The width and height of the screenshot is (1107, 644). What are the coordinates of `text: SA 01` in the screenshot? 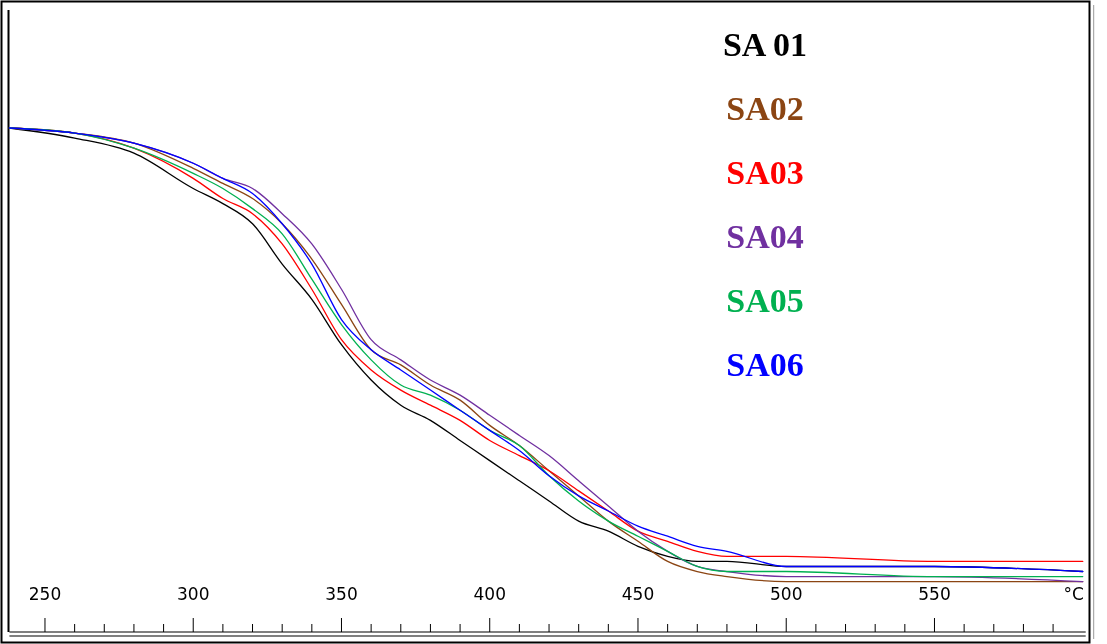 It's located at (765, 44).